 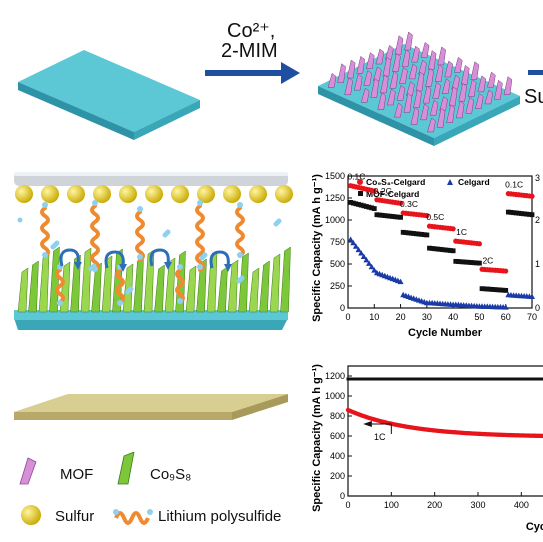 I want to click on rate-x-tick: 70, so click(x=532, y=317).